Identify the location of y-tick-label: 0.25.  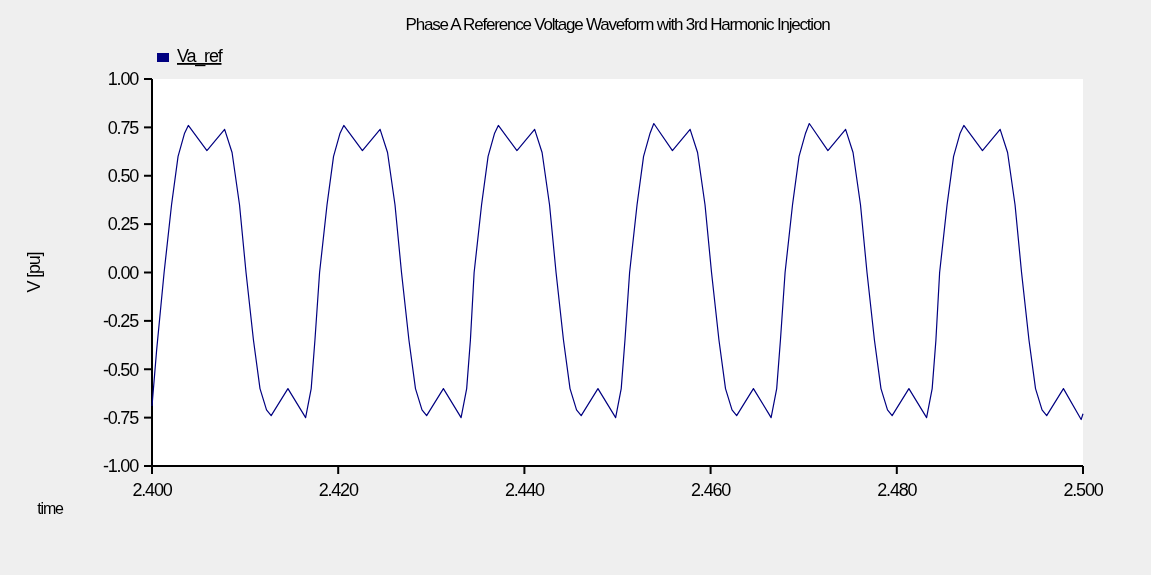
(123, 224).